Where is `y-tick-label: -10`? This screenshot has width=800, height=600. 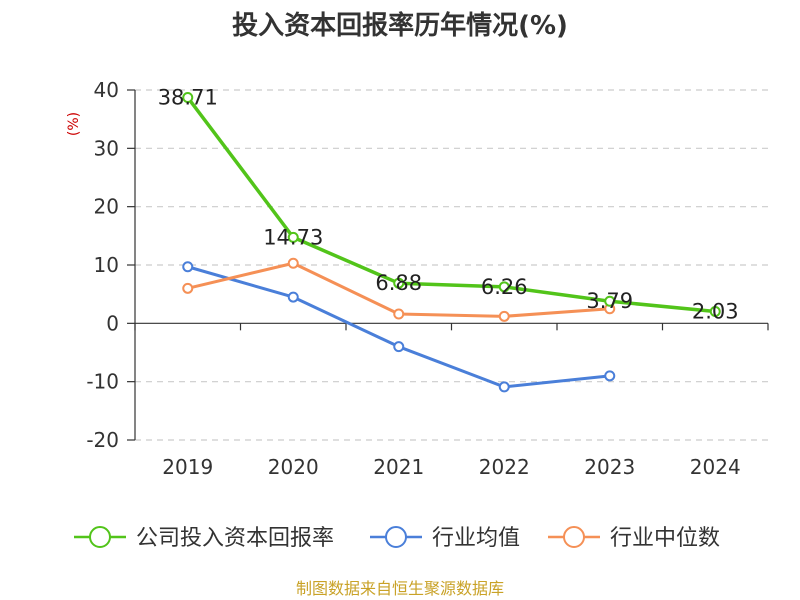 y-tick-label: -10 is located at coordinates (102, 382).